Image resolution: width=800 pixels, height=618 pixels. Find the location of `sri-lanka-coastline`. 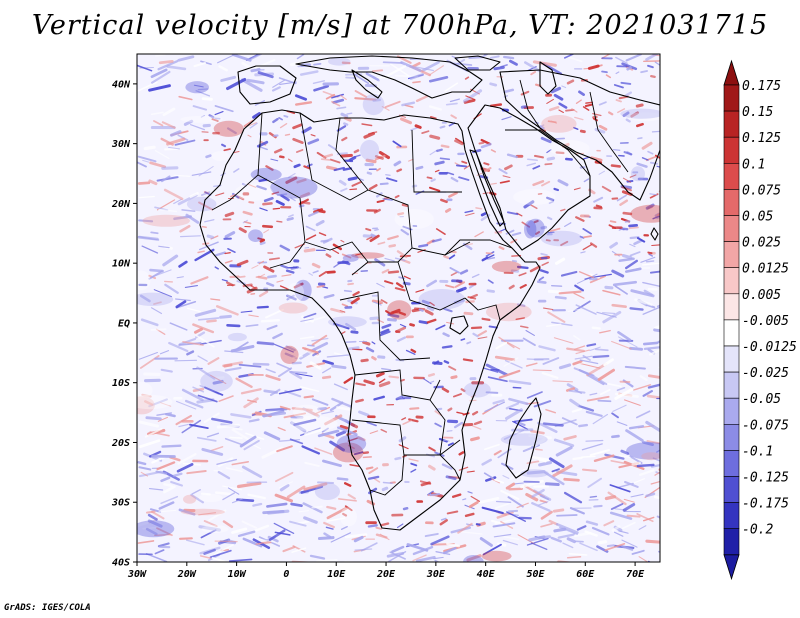

sri-lanka-coastline is located at coordinates (654, 234).